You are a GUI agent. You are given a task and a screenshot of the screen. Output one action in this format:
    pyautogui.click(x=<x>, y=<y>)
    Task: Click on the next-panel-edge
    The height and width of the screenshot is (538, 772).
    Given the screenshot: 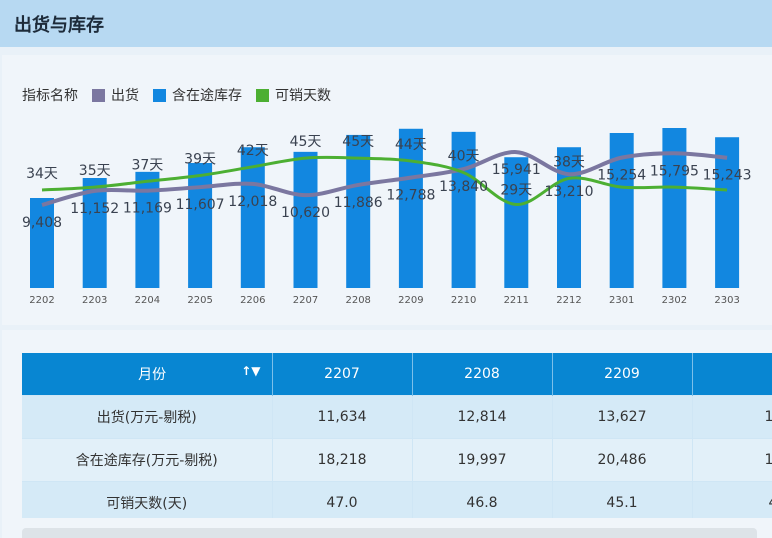 What is the action you would take?
    pyautogui.click(x=389, y=533)
    